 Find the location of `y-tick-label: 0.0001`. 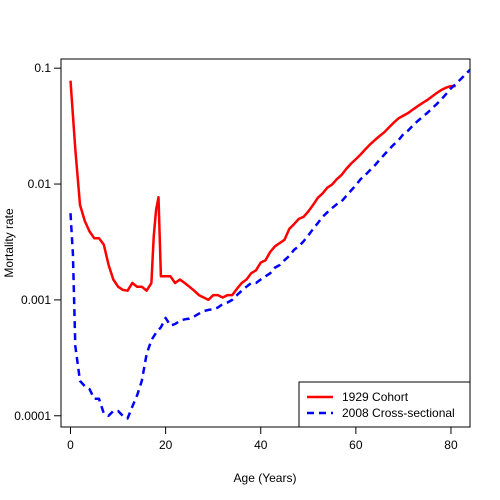

y-tick-label: 0.0001 is located at coordinates (32, 416).